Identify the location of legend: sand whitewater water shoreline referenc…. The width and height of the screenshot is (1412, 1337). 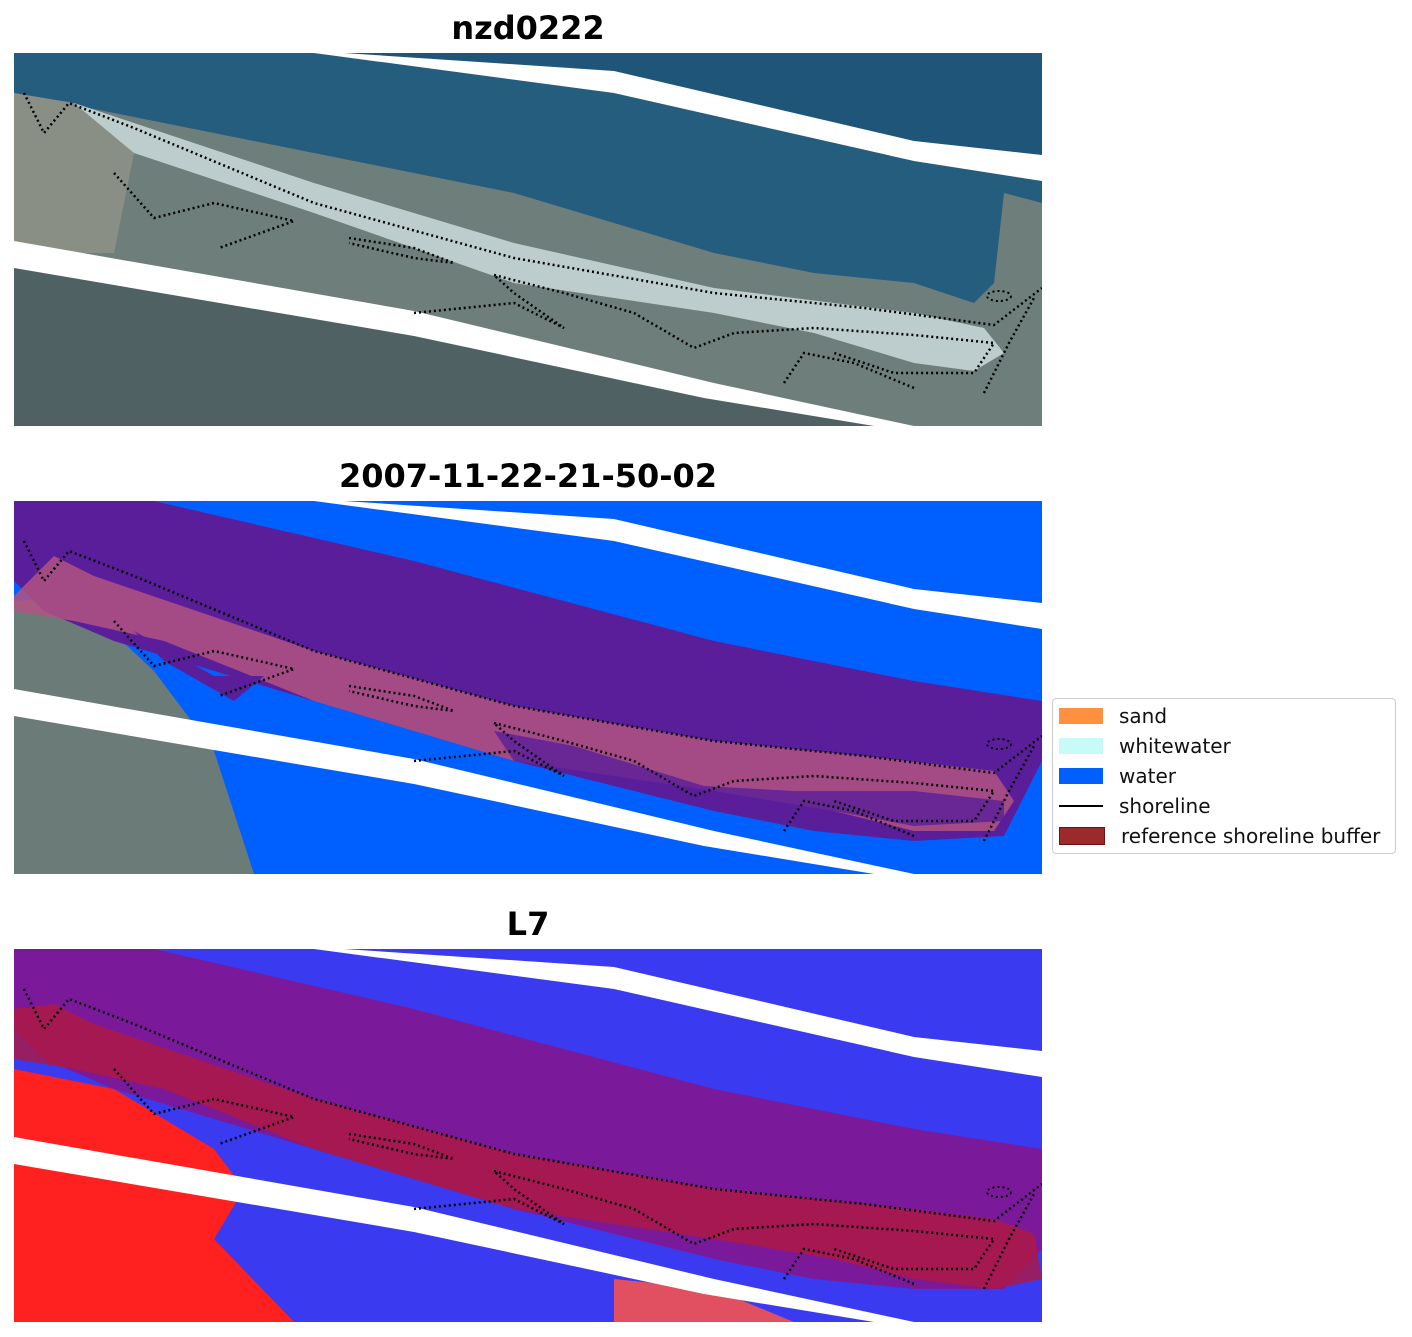
(1224, 776).